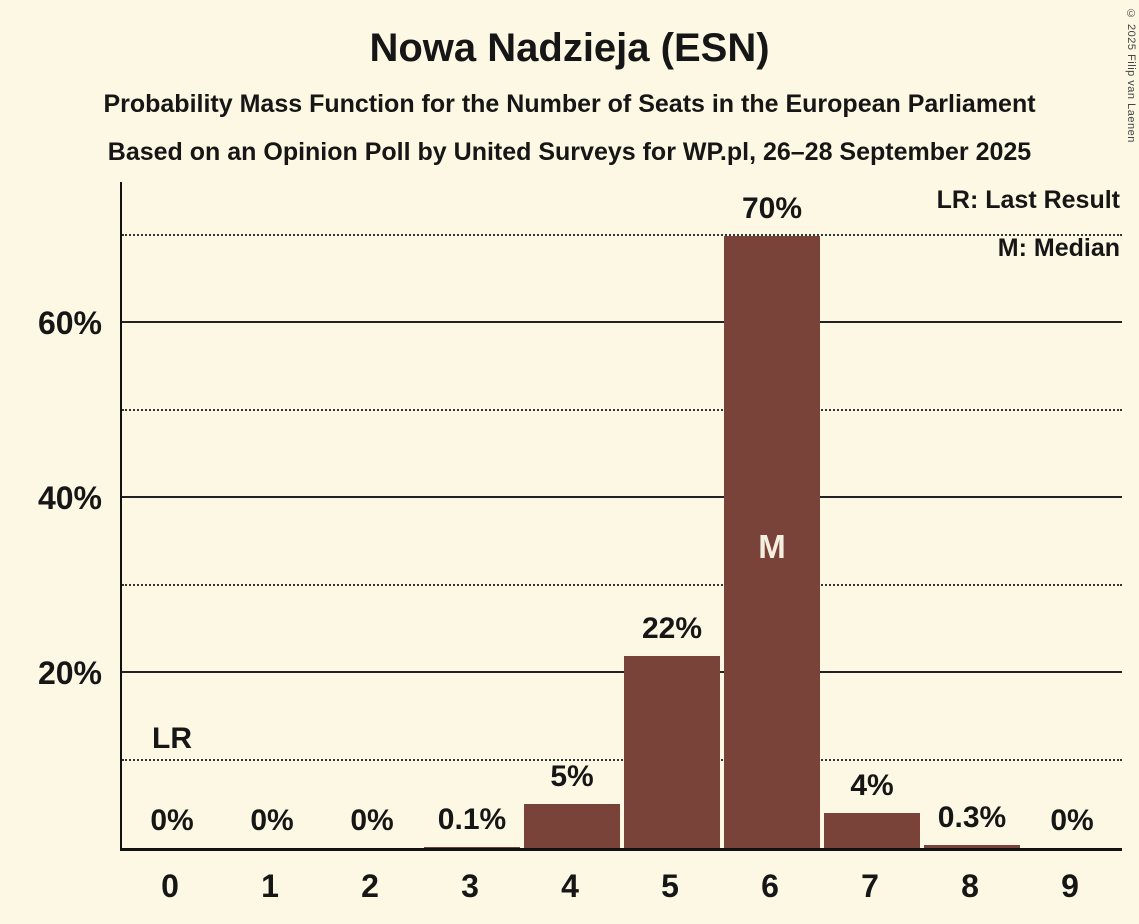  I want to click on bar-value-label-2: 0%, so click(372, 820).